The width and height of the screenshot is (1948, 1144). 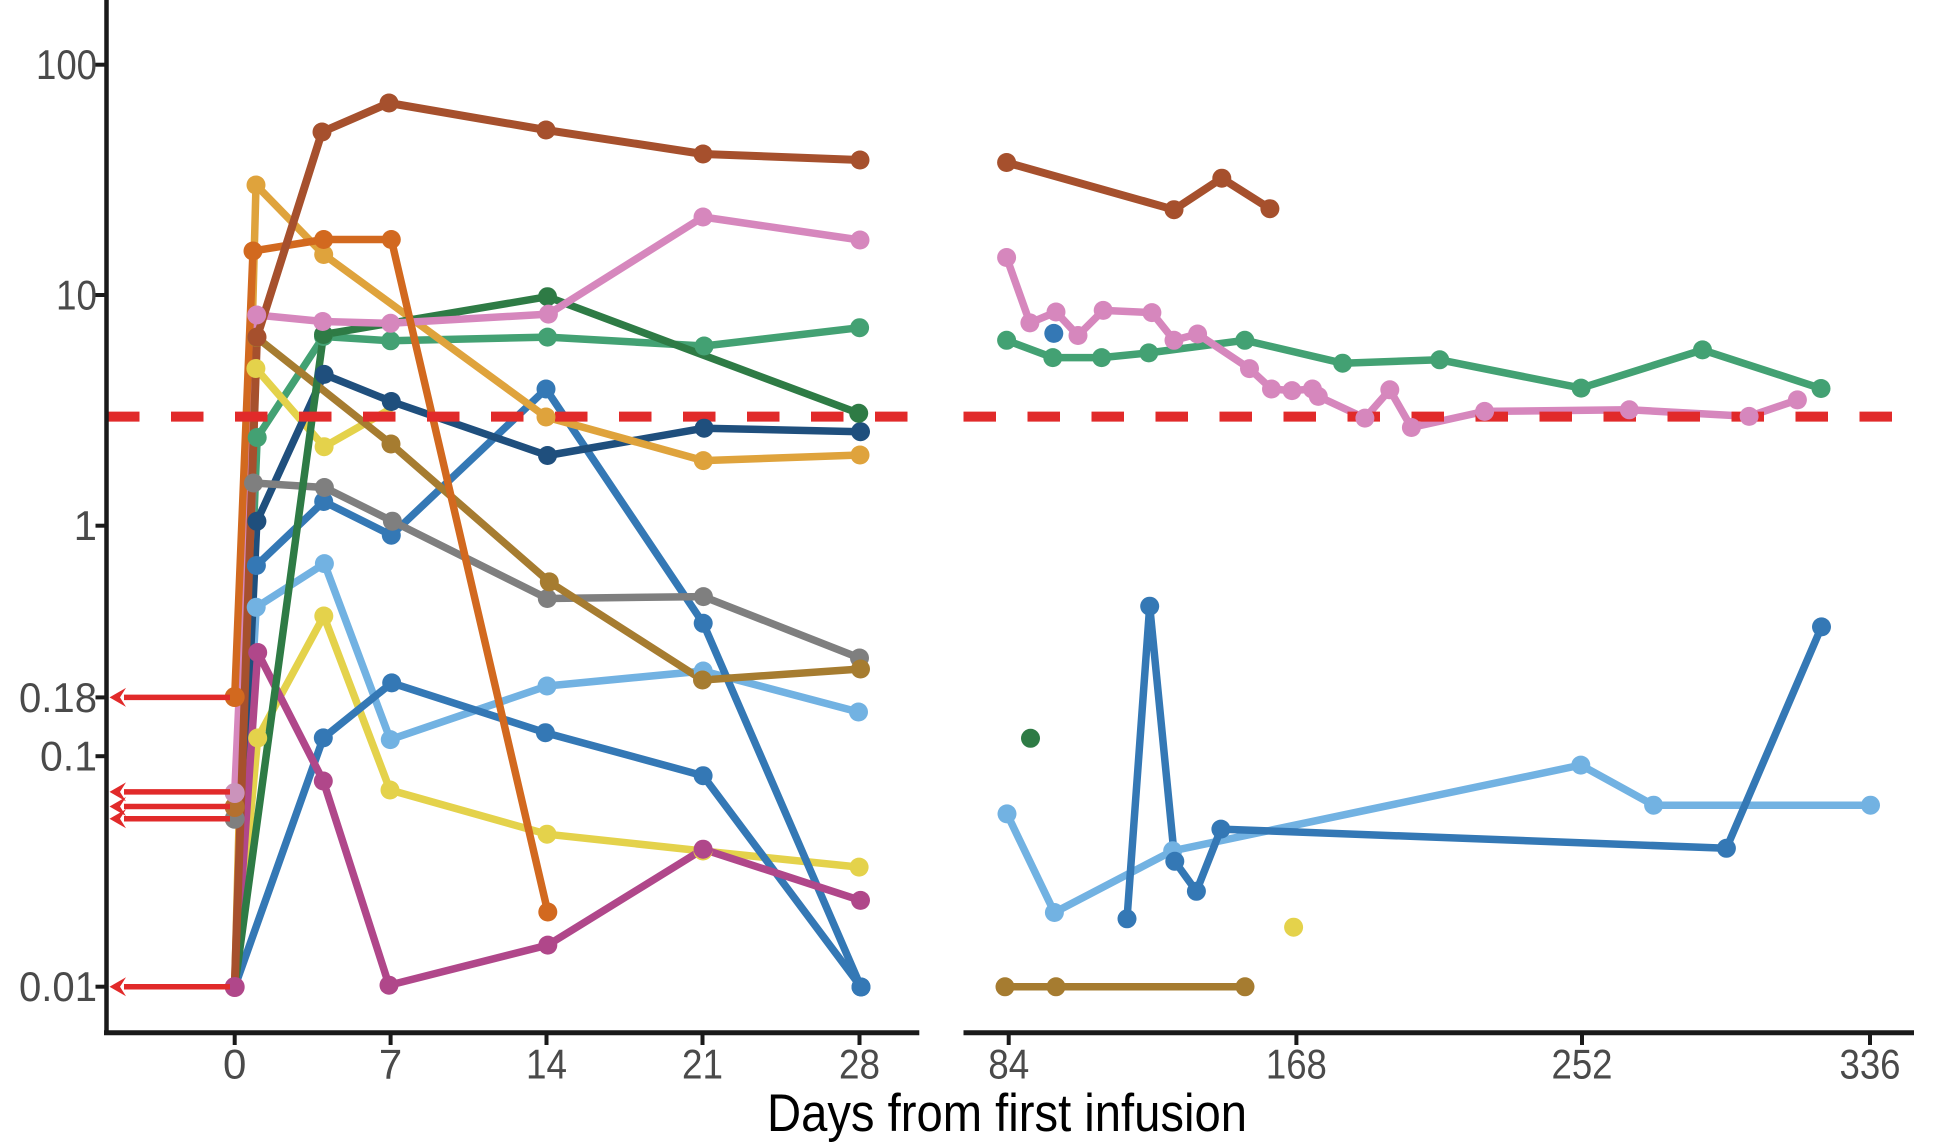 What do you see at coordinates (58, 986) in the screenshot?
I see `svg-text: 0.01` at bounding box center [58, 986].